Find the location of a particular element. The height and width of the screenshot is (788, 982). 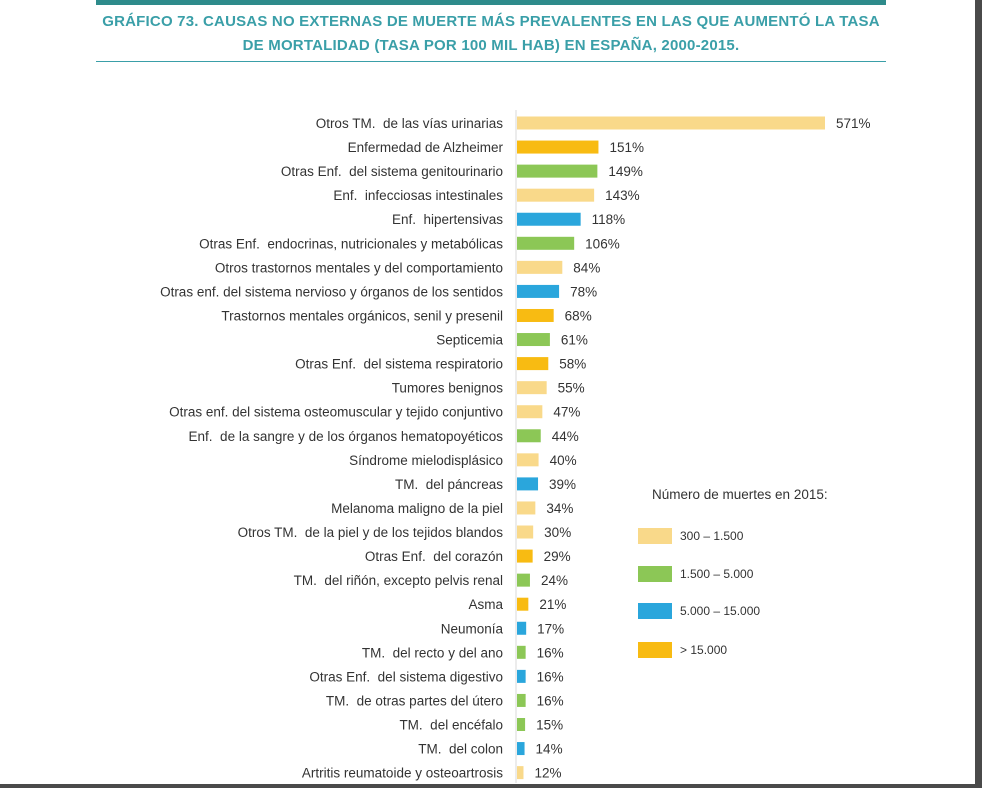

category-label: Otras Enf. del sistema digestivo is located at coordinates (406, 676).